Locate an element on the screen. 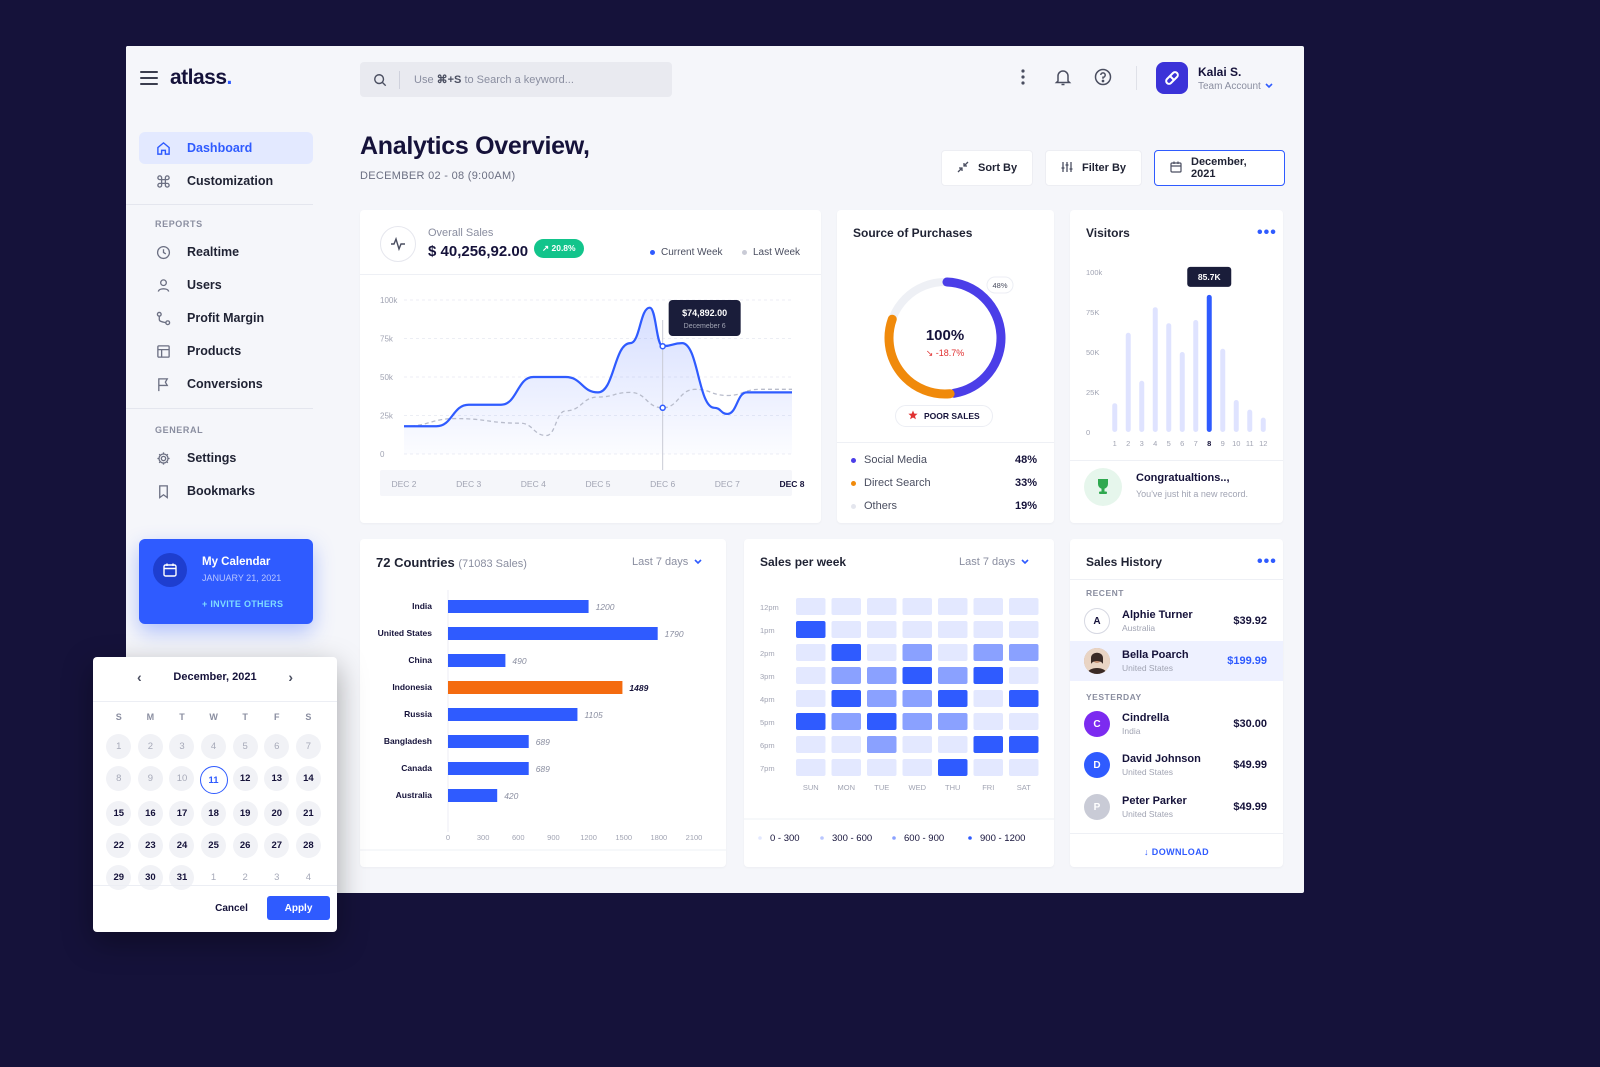 The height and width of the screenshot is (1067, 1600). day-cell: 16 is located at coordinates (150, 813).